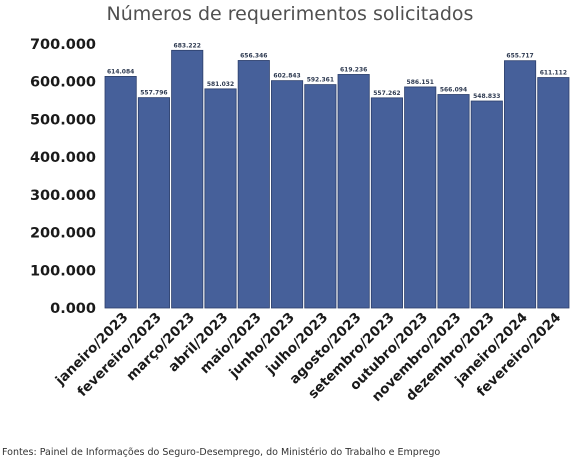  I want to click on y-tick-label: 300.000, so click(63, 196).